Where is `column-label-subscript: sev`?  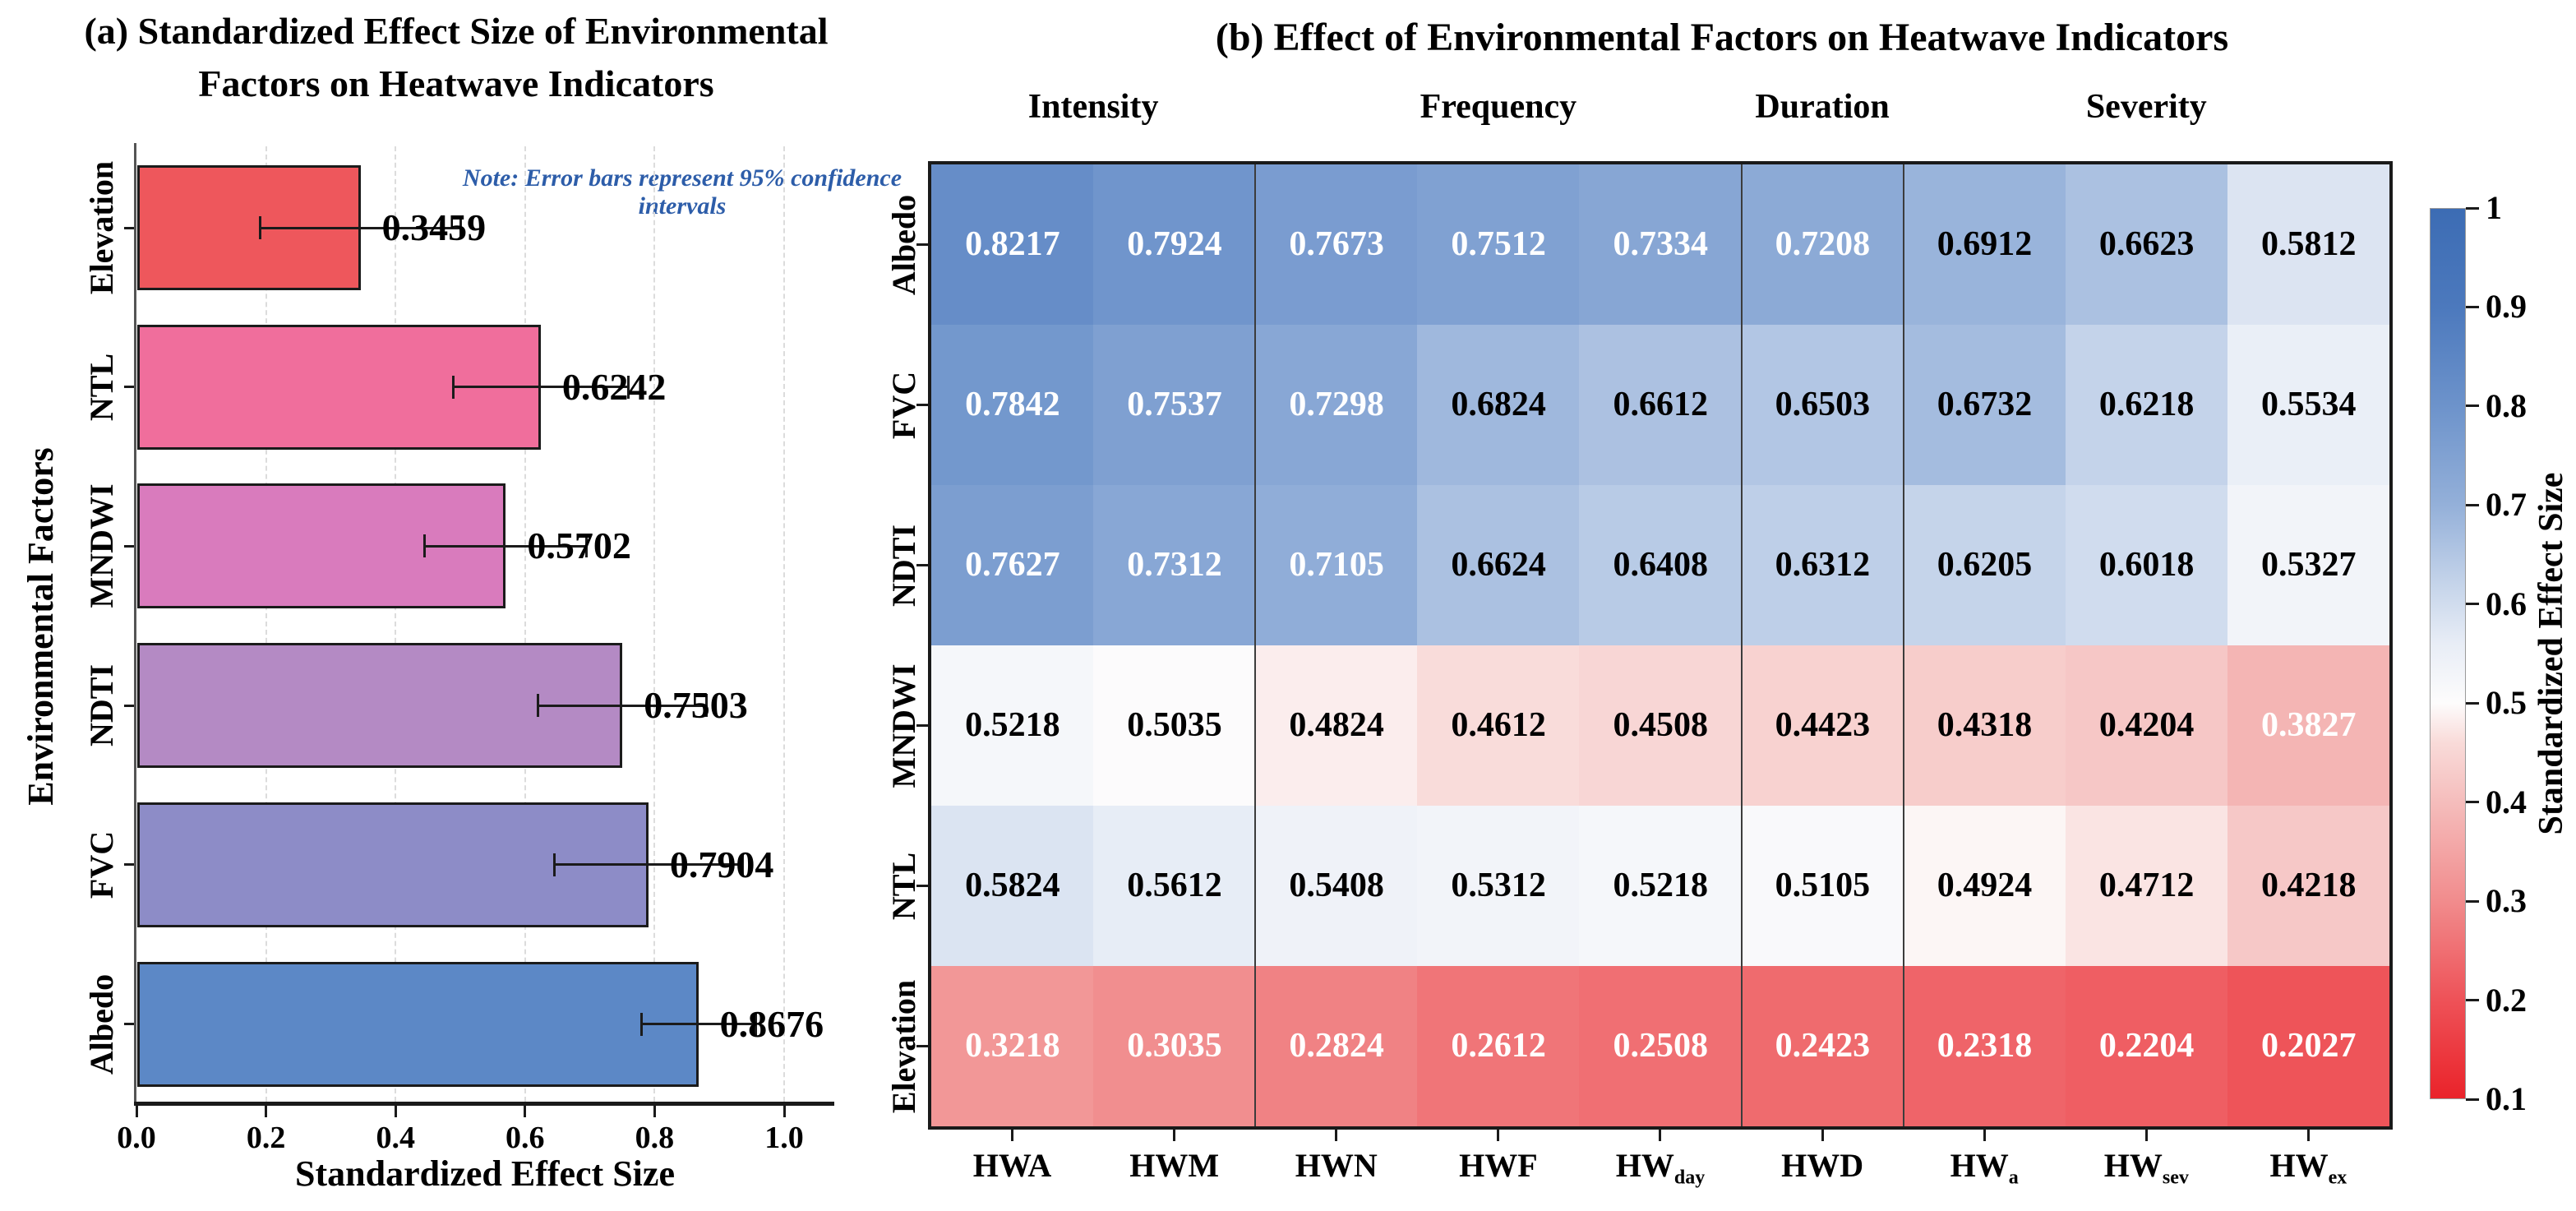
column-label-subscript: sev is located at coordinates (2175, 1178).